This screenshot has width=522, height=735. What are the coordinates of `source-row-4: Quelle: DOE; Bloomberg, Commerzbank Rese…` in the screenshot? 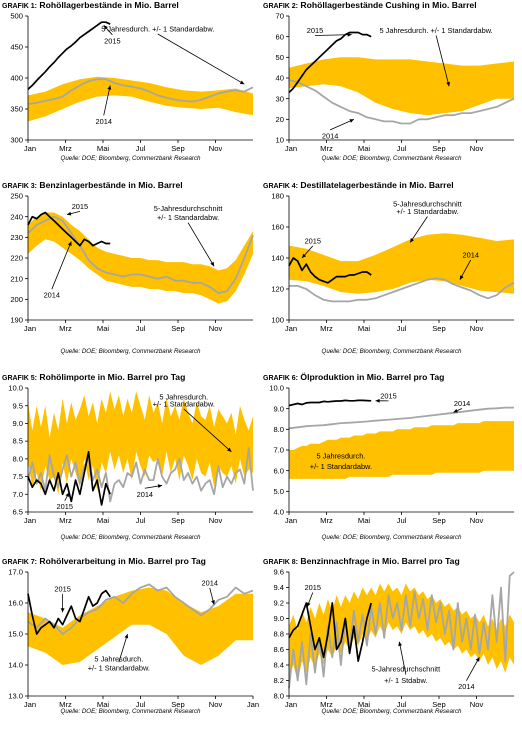 It's located at (261, 713).